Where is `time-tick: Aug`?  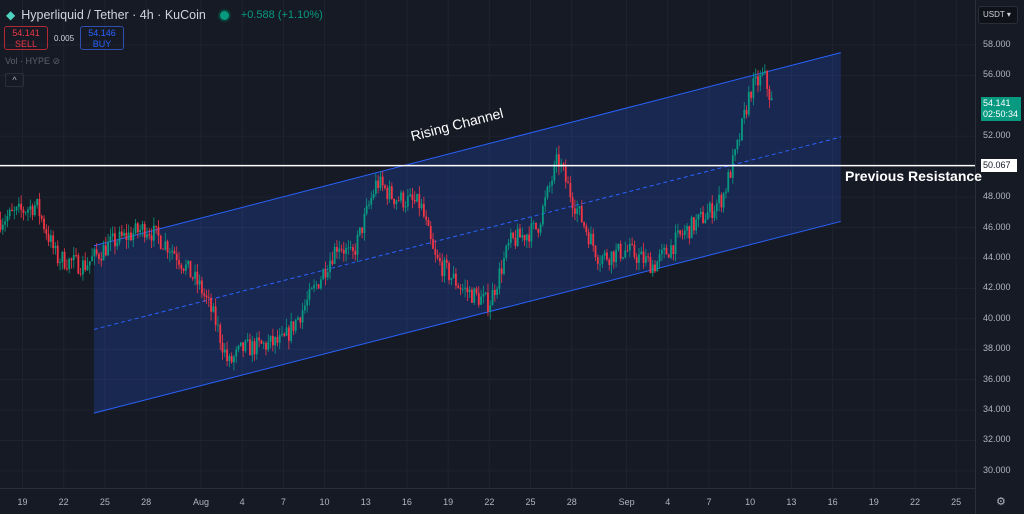 time-tick: Aug is located at coordinates (201, 502).